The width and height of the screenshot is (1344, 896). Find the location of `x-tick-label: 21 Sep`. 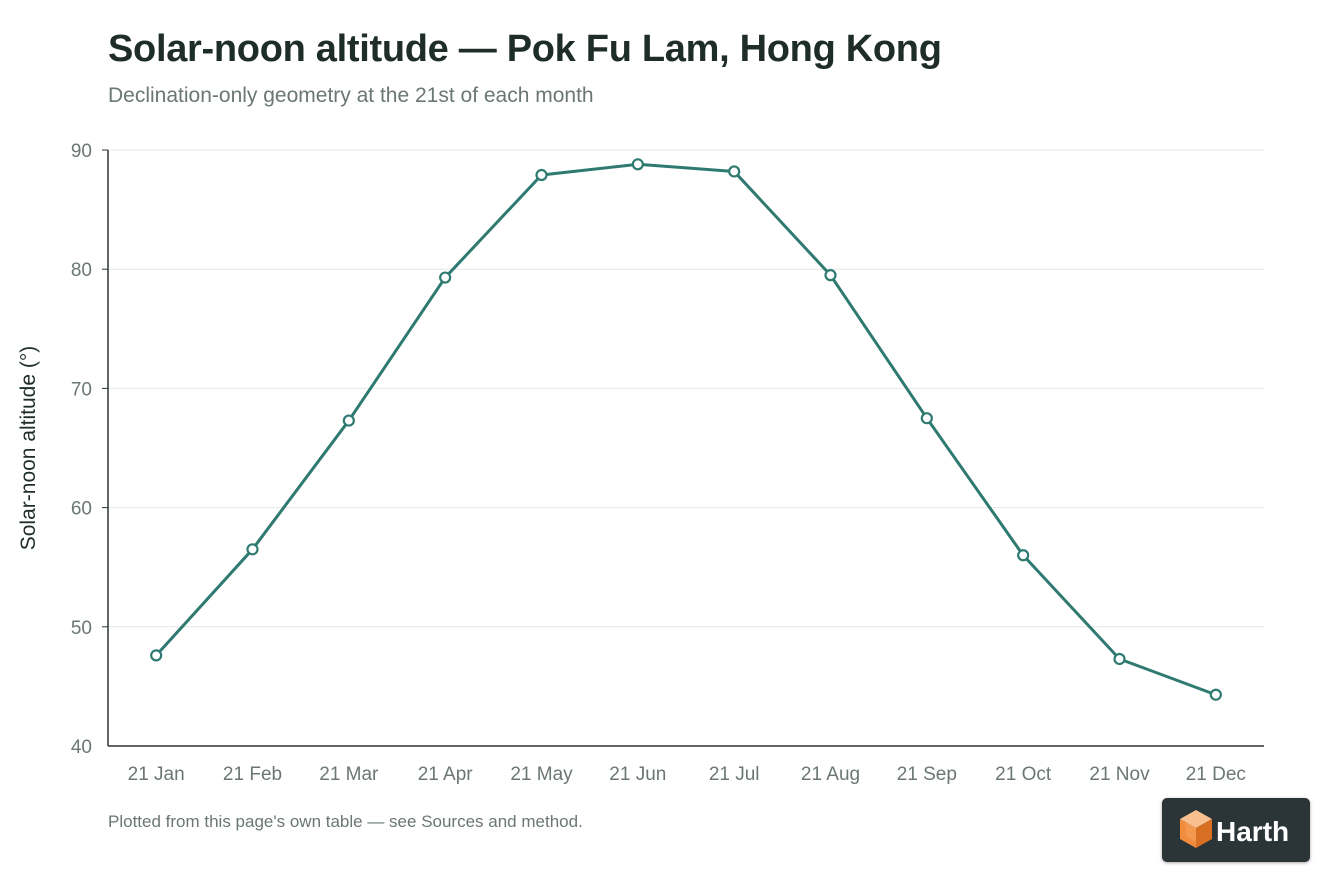

x-tick-label: 21 Sep is located at coordinates (927, 774).